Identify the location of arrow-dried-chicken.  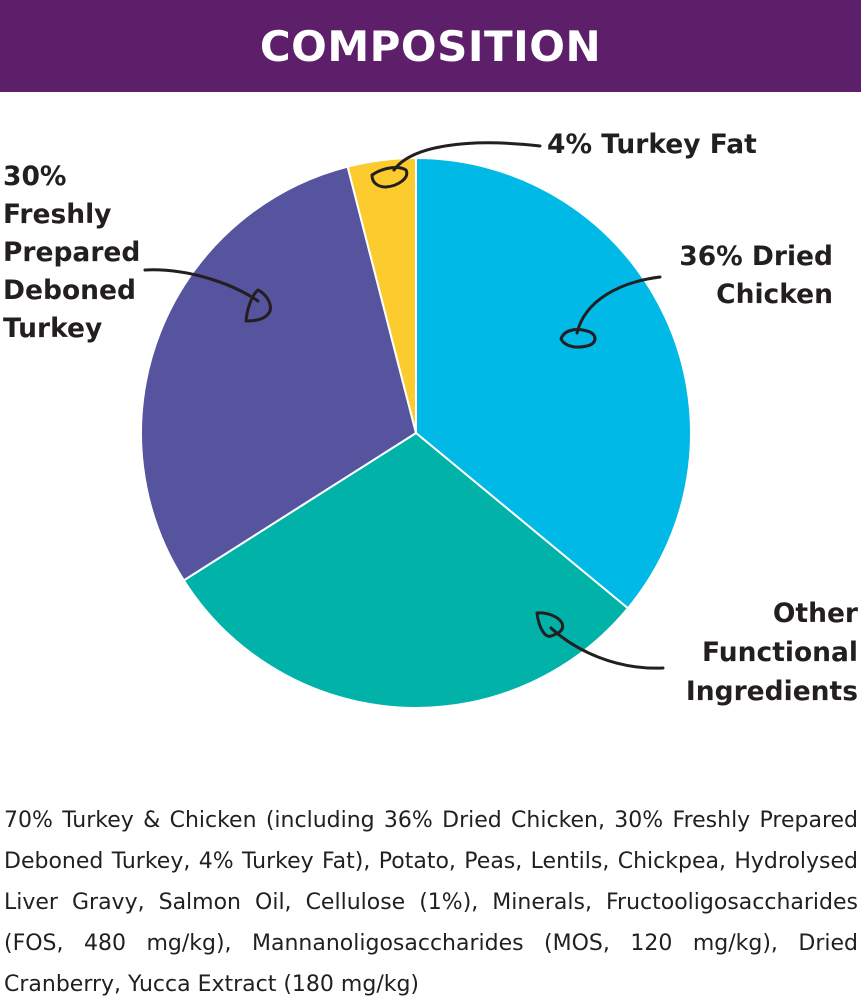
(618, 305).